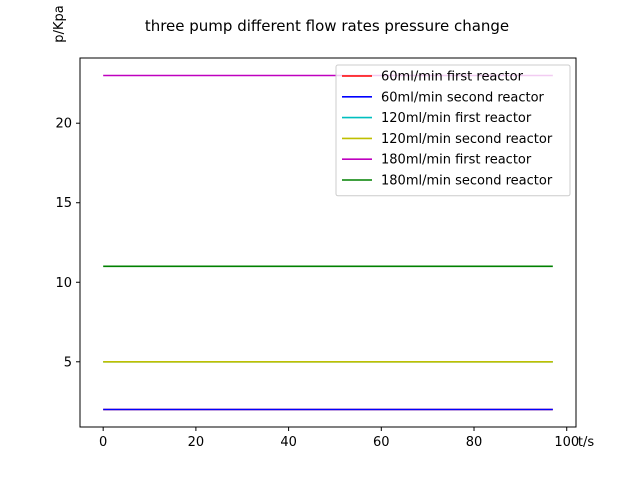  I want to click on legend-label-2: 120ml/min first reactor, so click(456, 118).